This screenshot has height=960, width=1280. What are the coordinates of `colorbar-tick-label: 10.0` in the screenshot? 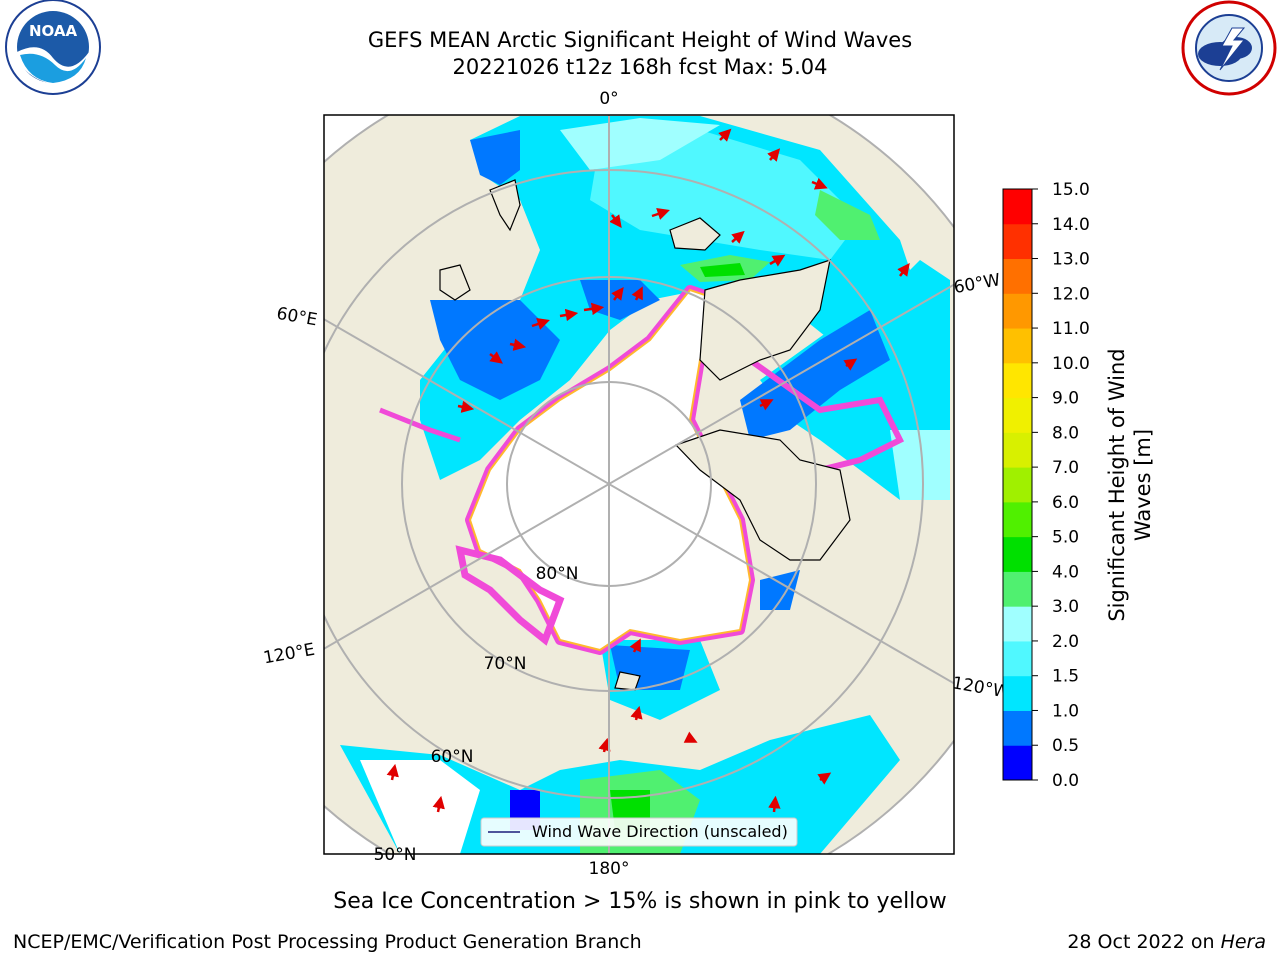 It's located at (1071, 364).